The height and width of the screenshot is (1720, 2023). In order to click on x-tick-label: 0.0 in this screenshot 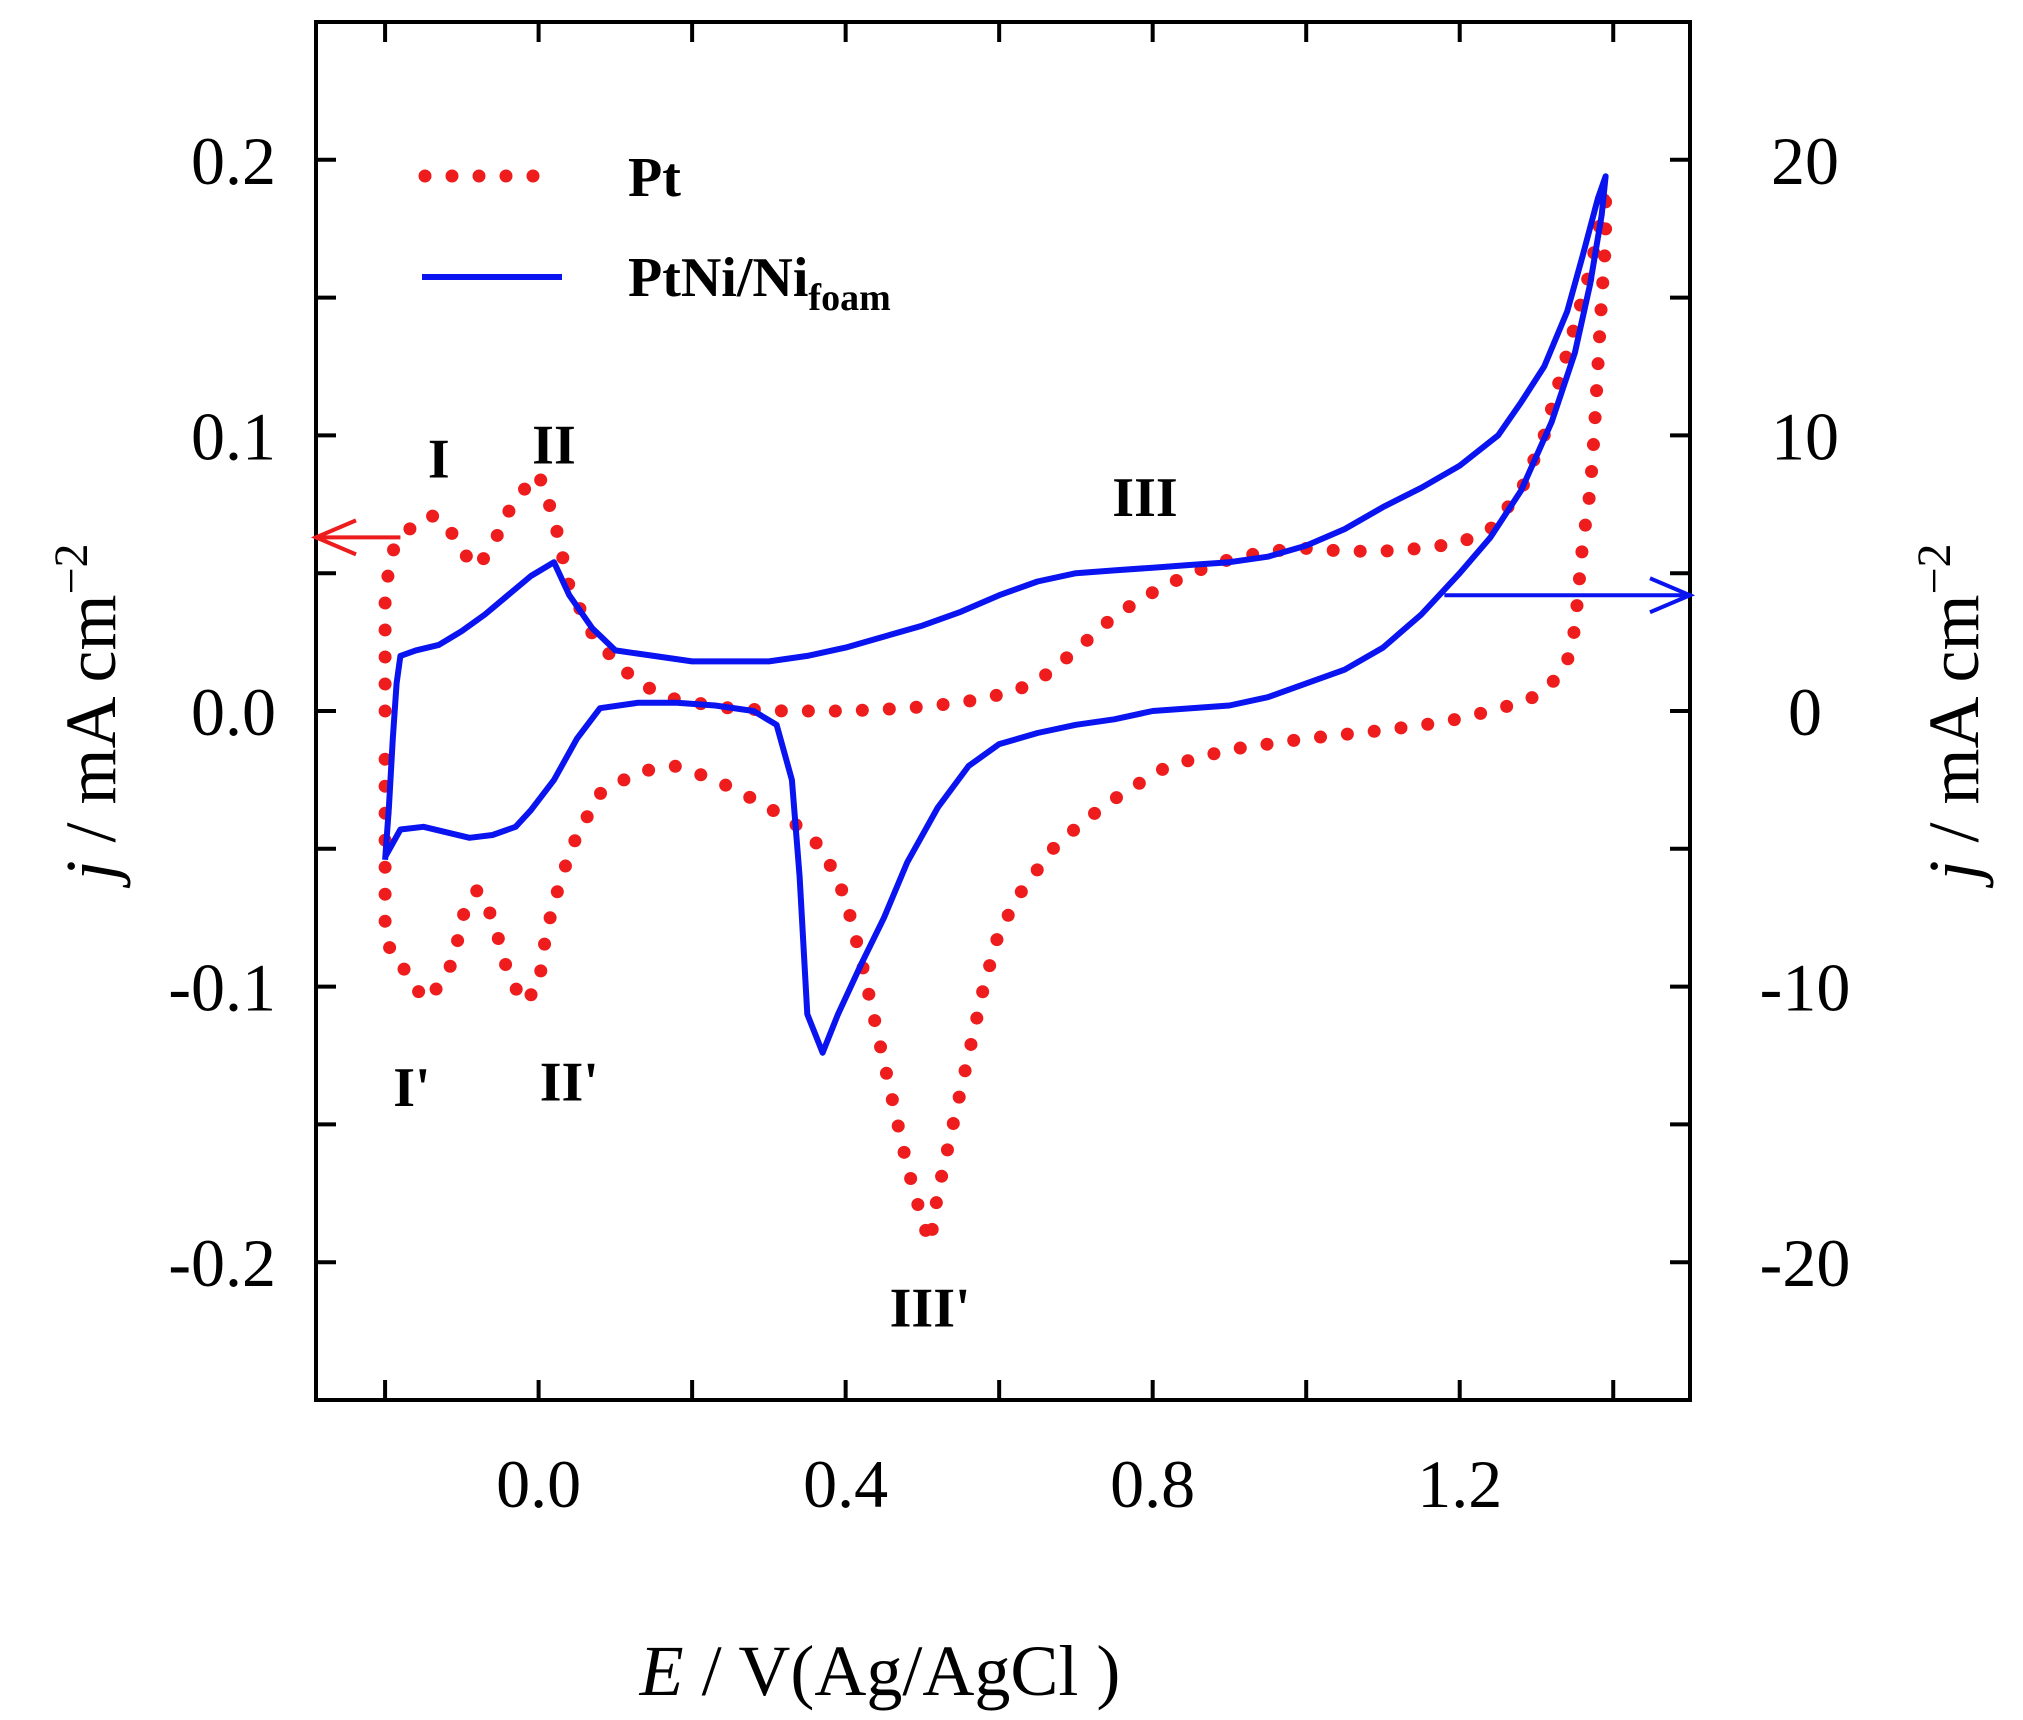, I will do `click(538, 1484)`.